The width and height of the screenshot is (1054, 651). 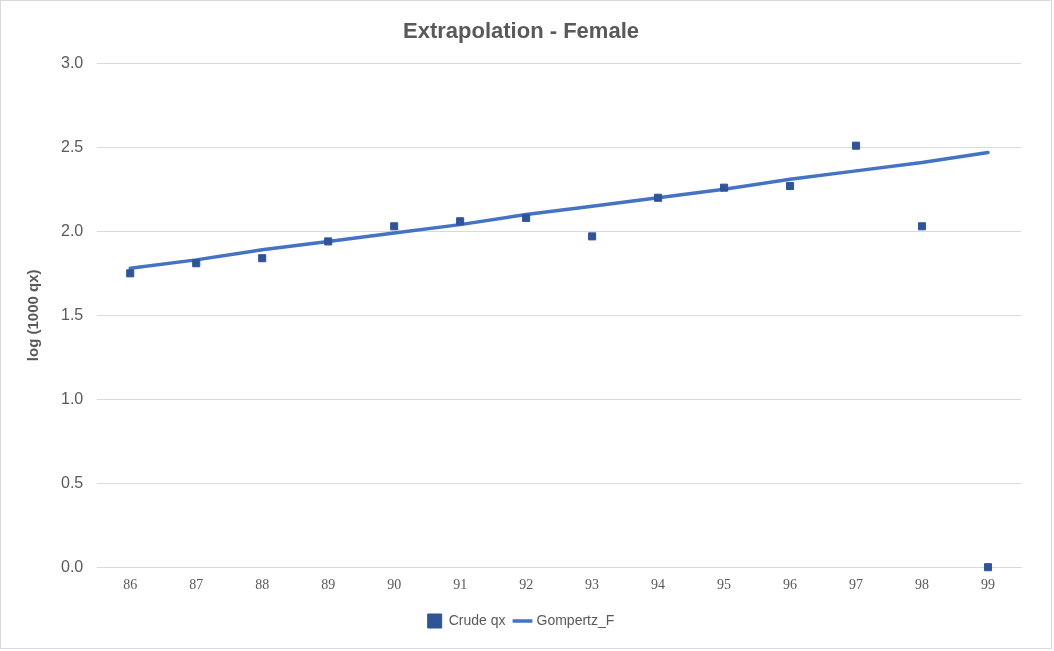 I want to click on x-tick-label: 97, so click(x=856, y=585).